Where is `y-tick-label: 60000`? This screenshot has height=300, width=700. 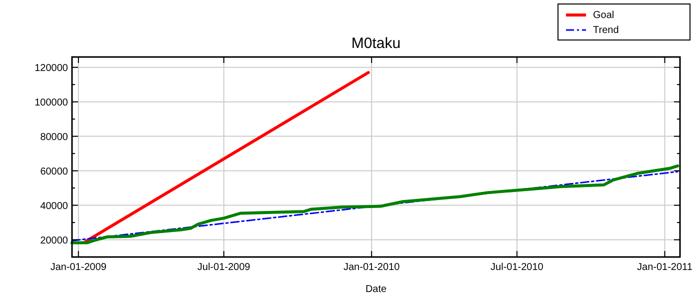 y-tick-label: 60000 is located at coordinates (54, 172).